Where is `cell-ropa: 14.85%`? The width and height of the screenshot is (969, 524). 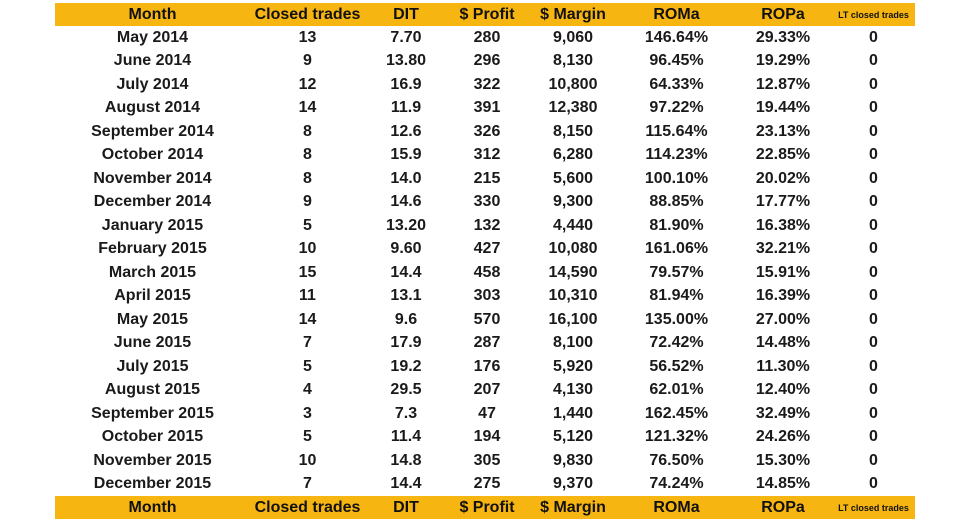 cell-ropa: 14.85% is located at coordinates (783, 484).